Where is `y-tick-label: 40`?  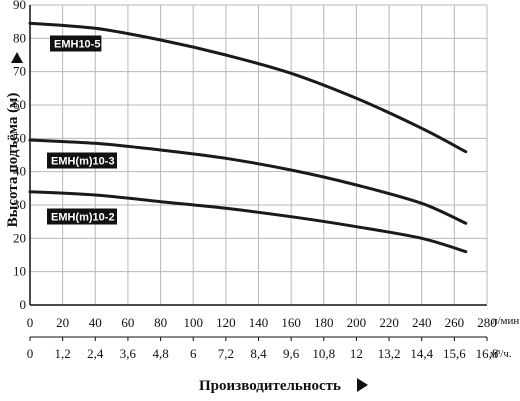
y-tick-label: 40 is located at coordinates (19, 171).